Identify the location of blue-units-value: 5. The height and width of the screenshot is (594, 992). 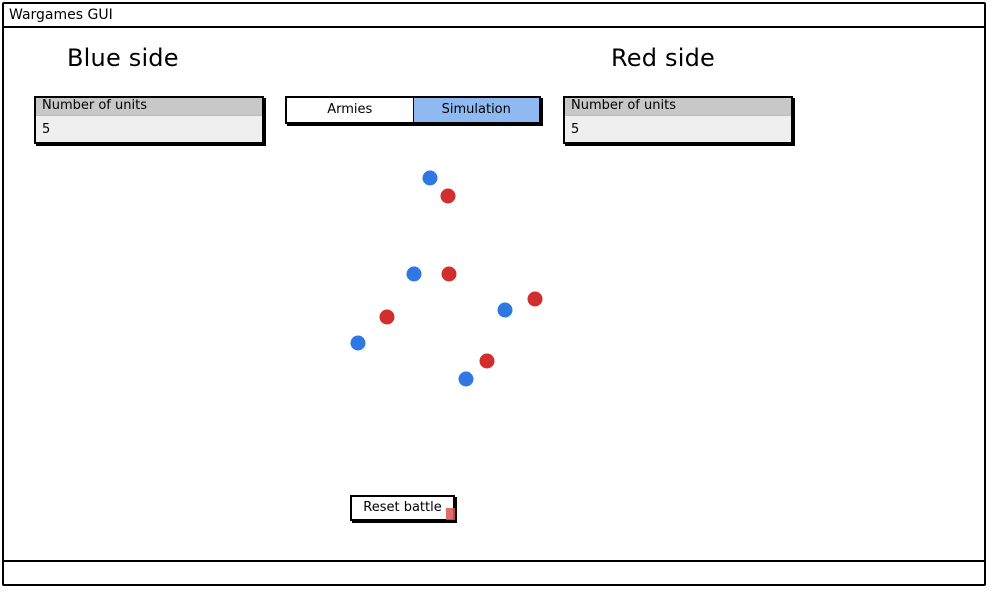
(46, 129).